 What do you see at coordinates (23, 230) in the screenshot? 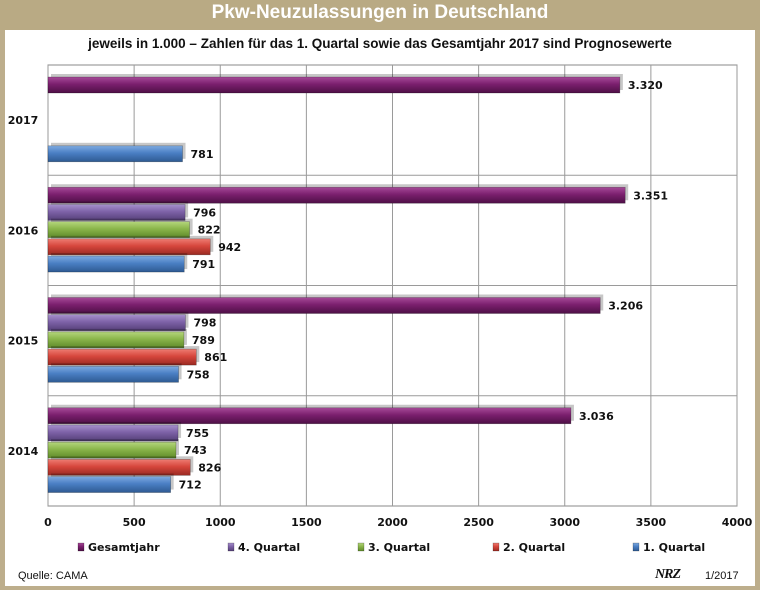
I see `y-category-label: 2016` at bounding box center [23, 230].